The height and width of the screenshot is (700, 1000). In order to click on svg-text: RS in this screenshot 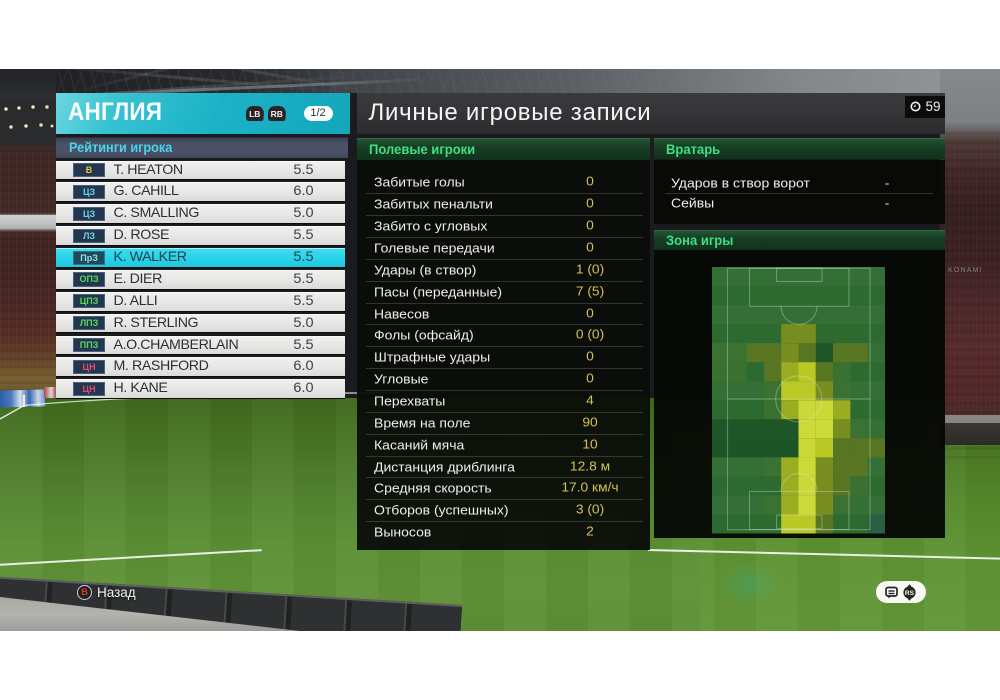, I will do `click(910, 592)`.